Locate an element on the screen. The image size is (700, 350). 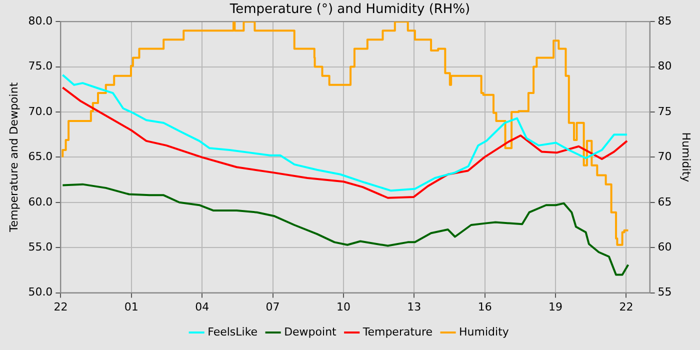
y2-tick-label: 75 is located at coordinates (665, 111).